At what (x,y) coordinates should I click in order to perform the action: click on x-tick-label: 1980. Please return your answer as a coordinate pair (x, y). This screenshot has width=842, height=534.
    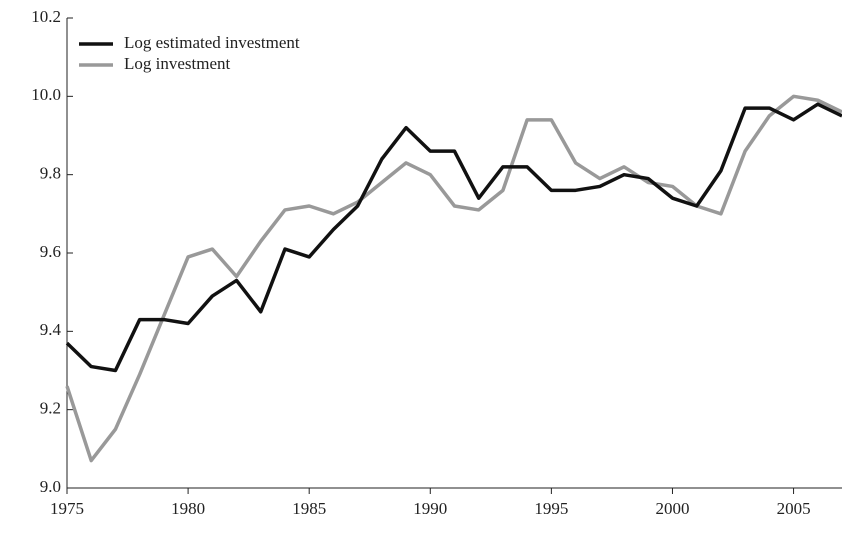
    Looking at the image, I should click on (188, 508).